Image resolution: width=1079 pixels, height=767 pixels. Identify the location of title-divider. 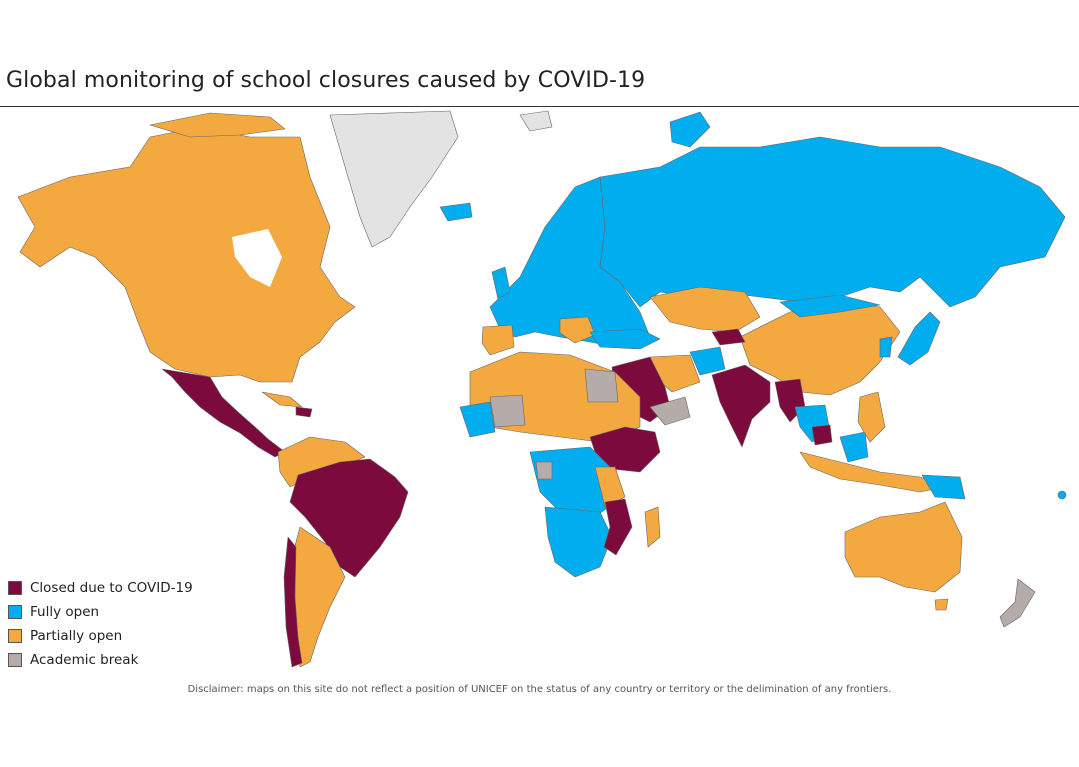
(539, 106).